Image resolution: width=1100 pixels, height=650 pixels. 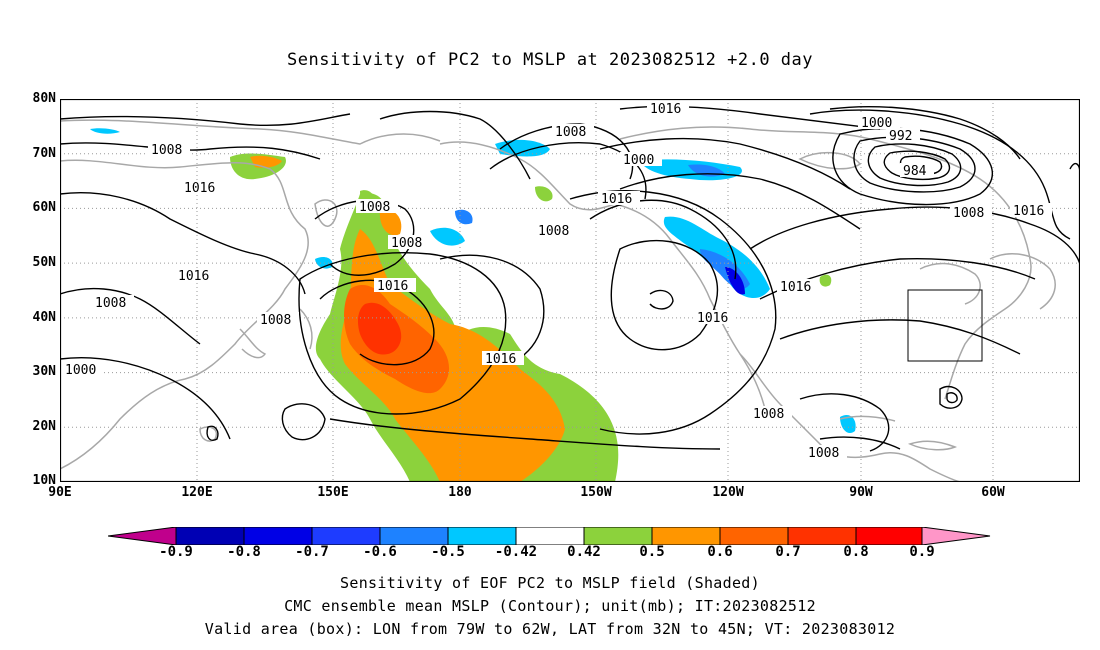 What do you see at coordinates (956, 536) in the screenshot?
I see `colorbar-arrow-right` at bounding box center [956, 536].